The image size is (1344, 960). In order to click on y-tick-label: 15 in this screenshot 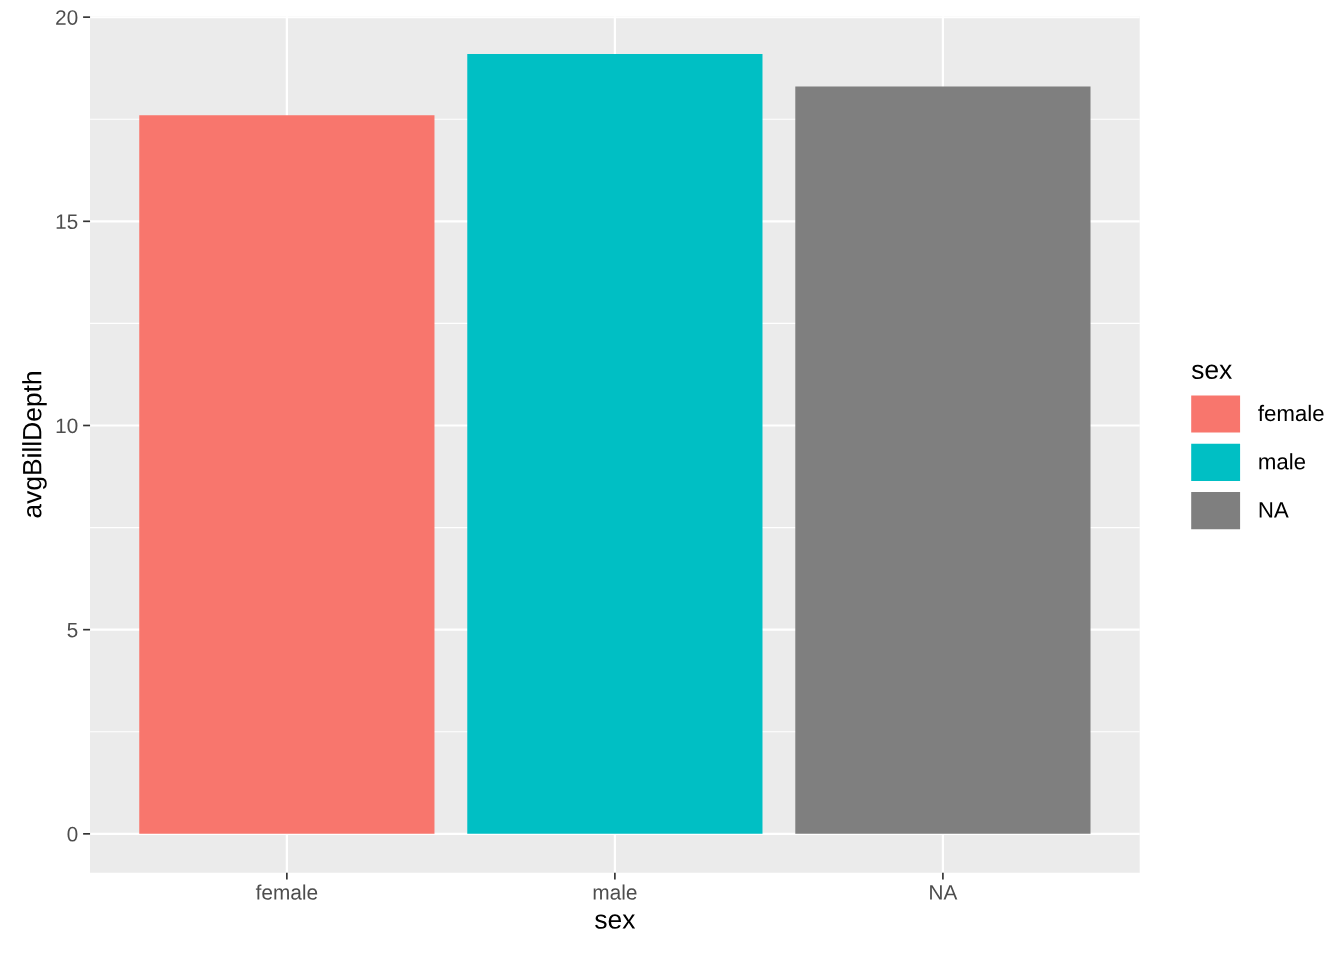, I will do `click(67, 222)`.